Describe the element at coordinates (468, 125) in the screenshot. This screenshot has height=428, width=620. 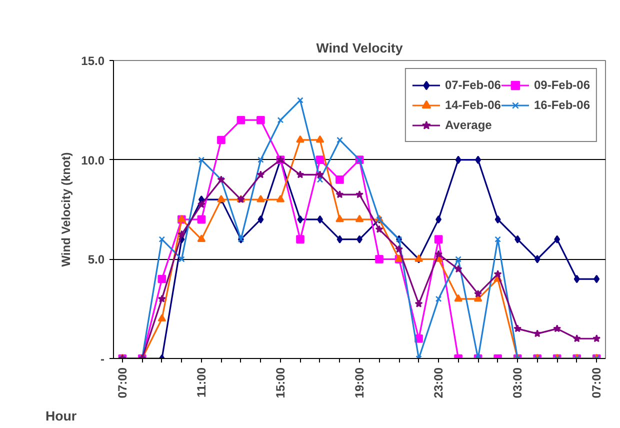
I see `legend-label: Average` at that location.